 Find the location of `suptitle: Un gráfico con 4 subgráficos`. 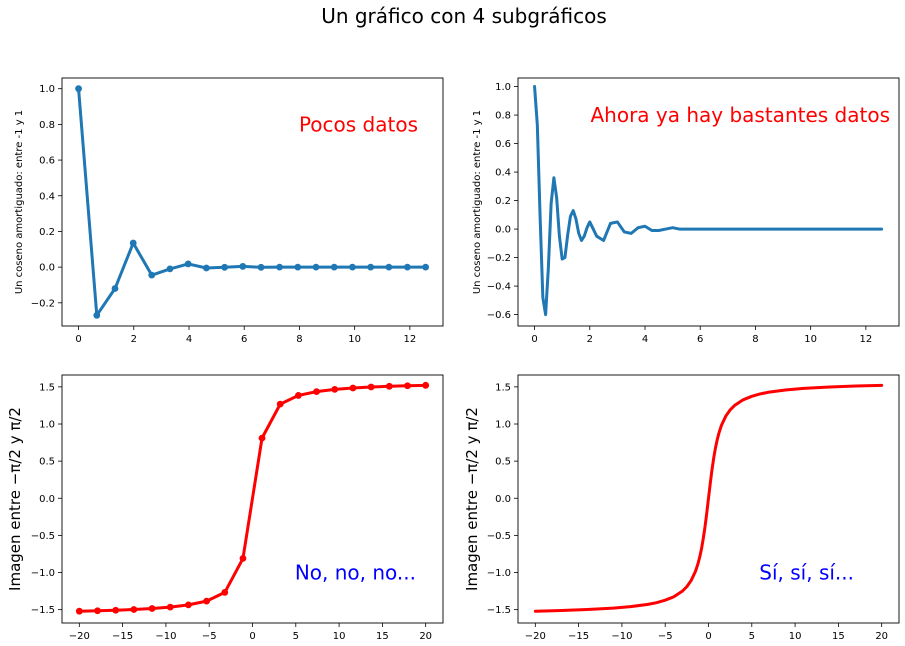

suptitle: Un gráfico con 4 subgráficos is located at coordinates (464, 16).